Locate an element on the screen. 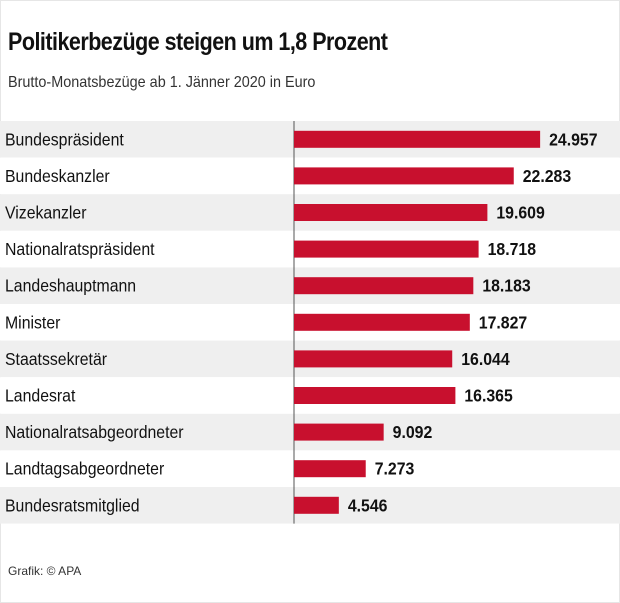 The width and height of the screenshot is (620, 603). value-label: 17.827 is located at coordinates (503, 322).